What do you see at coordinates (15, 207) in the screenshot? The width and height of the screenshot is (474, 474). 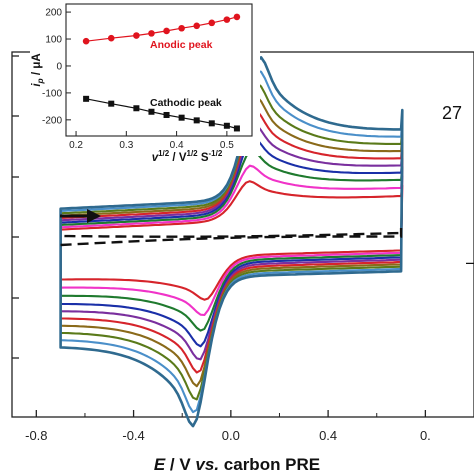 I see `main-y-ticks` at bounding box center [15, 207].